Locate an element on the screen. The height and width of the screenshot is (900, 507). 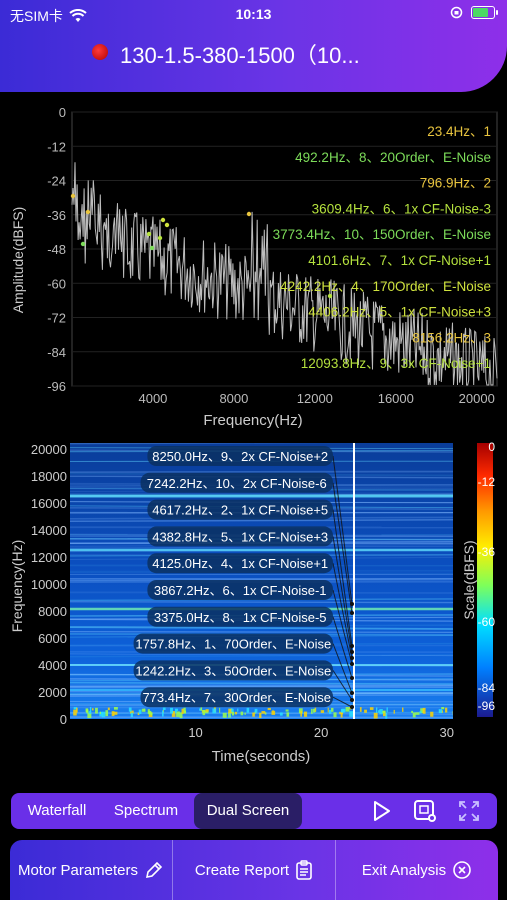
waterfall-y-tick: 0 is located at coordinates (63, 719).